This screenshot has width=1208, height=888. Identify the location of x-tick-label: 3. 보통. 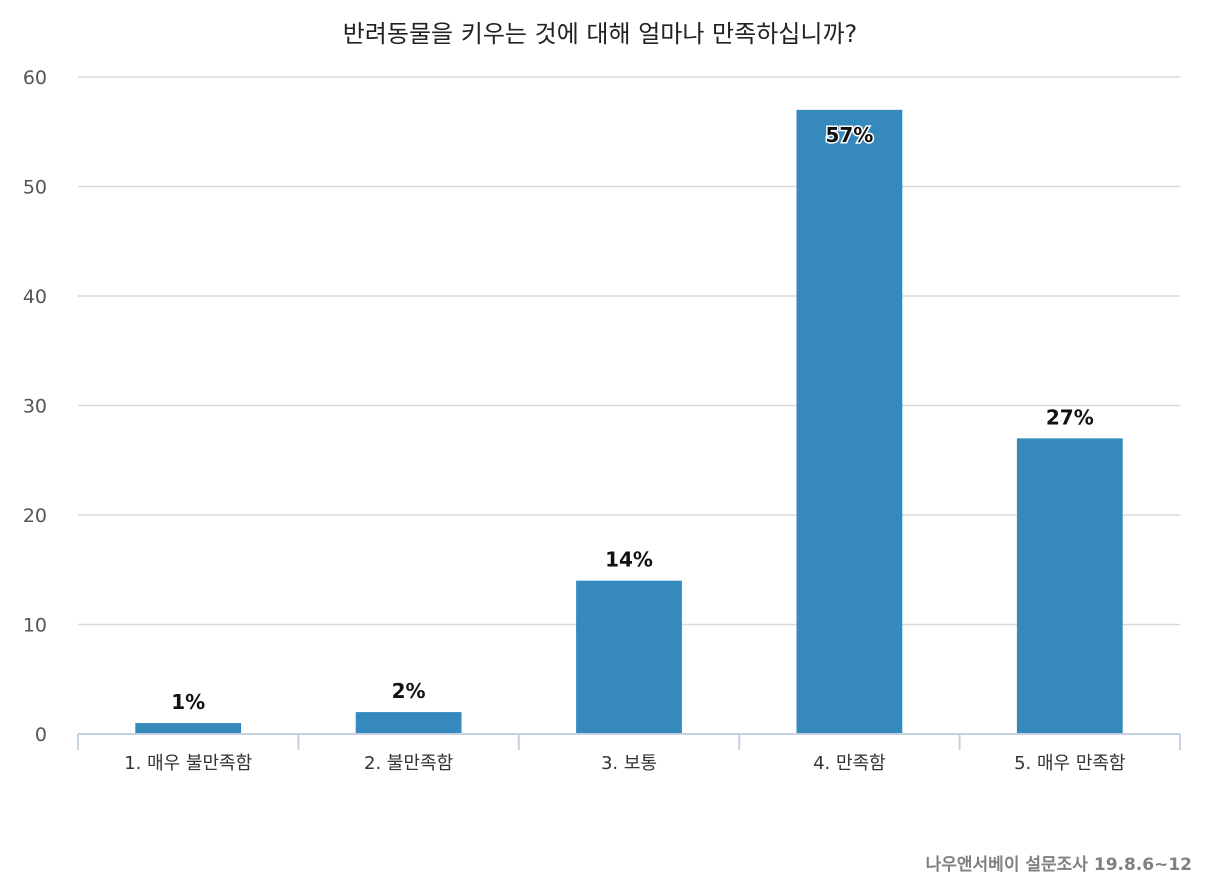
(629, 763).